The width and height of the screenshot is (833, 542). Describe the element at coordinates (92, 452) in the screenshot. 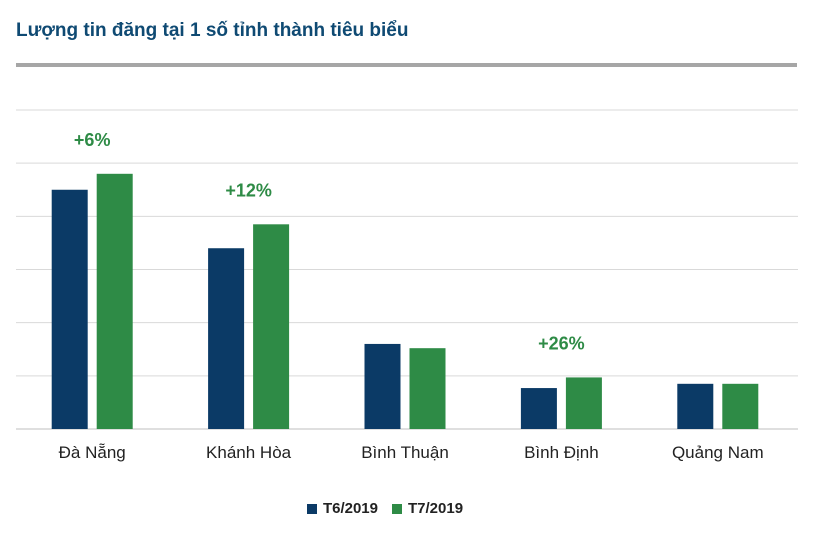

I see `category-label: Đà Nẵng` at that location.